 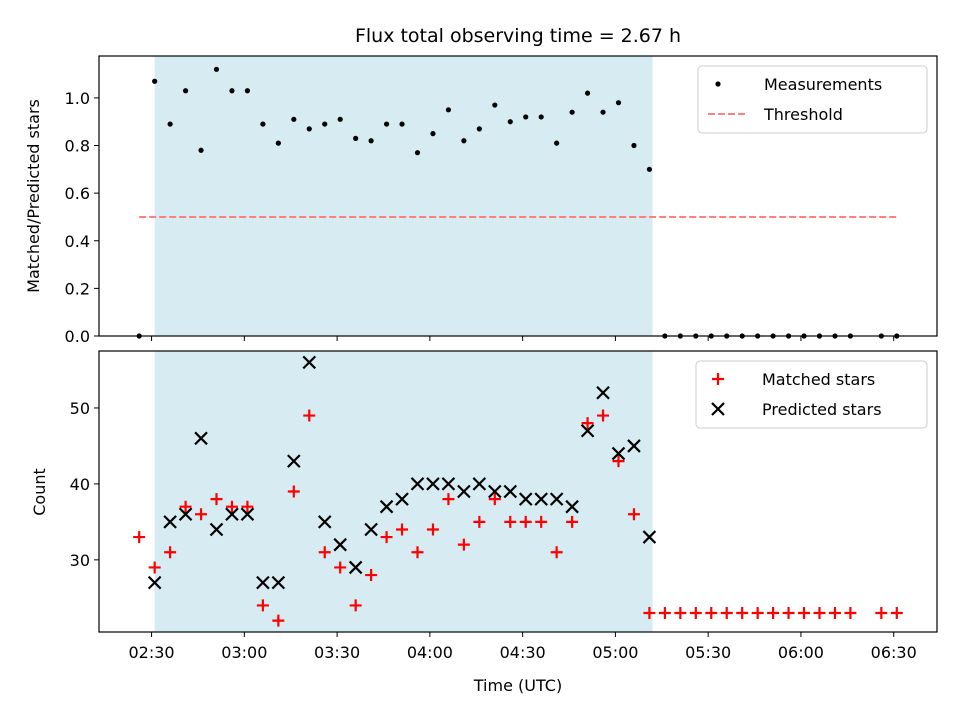 What do you see at coordinates (80, 408) in the screenshot?
I see `y-tick-label: 50` at bounding box center [80, 408].